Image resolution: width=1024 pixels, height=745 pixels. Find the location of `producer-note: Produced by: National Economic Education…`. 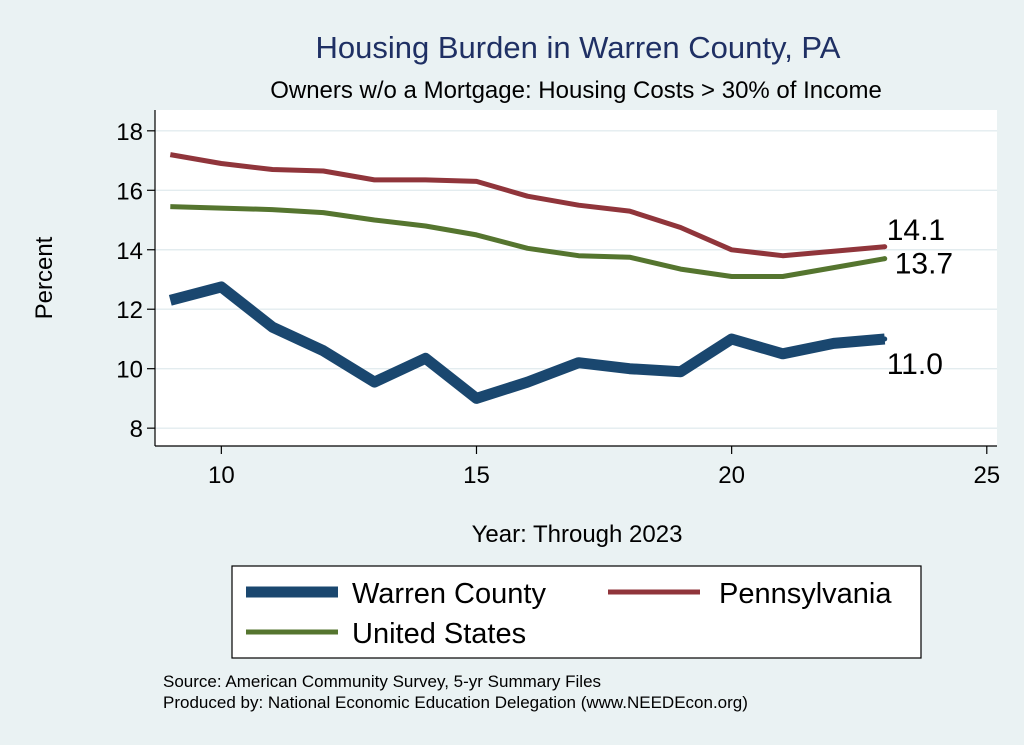

producer-note: Produced by: National Economic Education… is located at coordinates (455, 702).